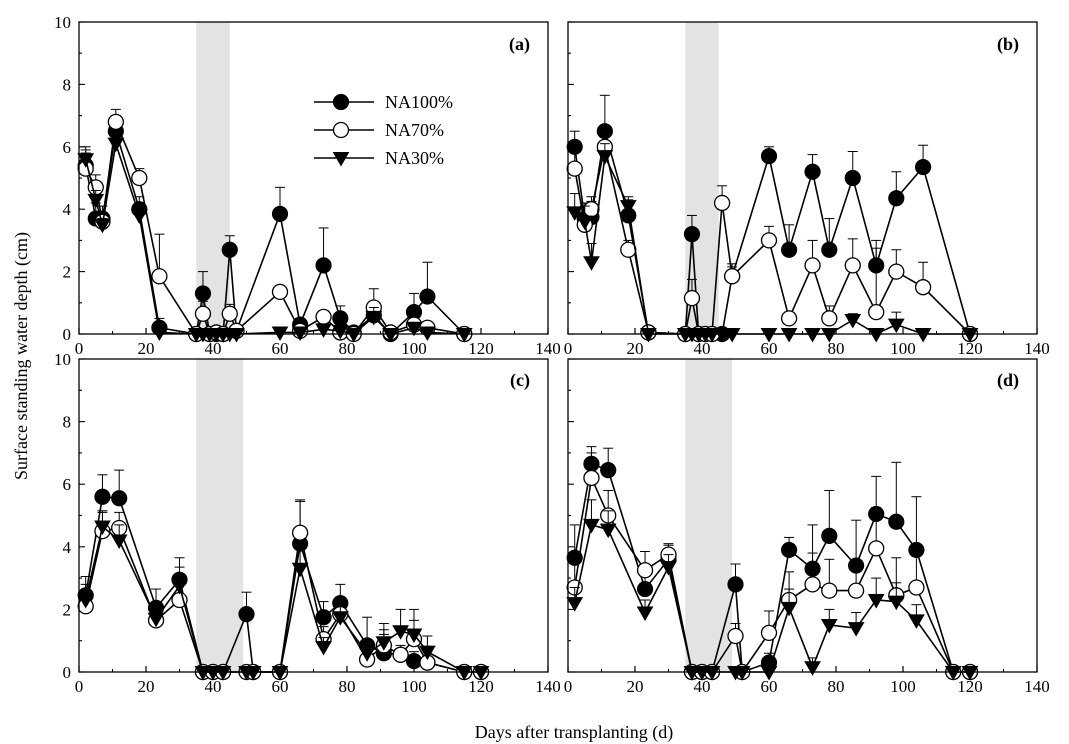 The height and width of the screenshot is (744, 1069). I want to click on panel-c-x-tick-label: 40, so click(213, 686).